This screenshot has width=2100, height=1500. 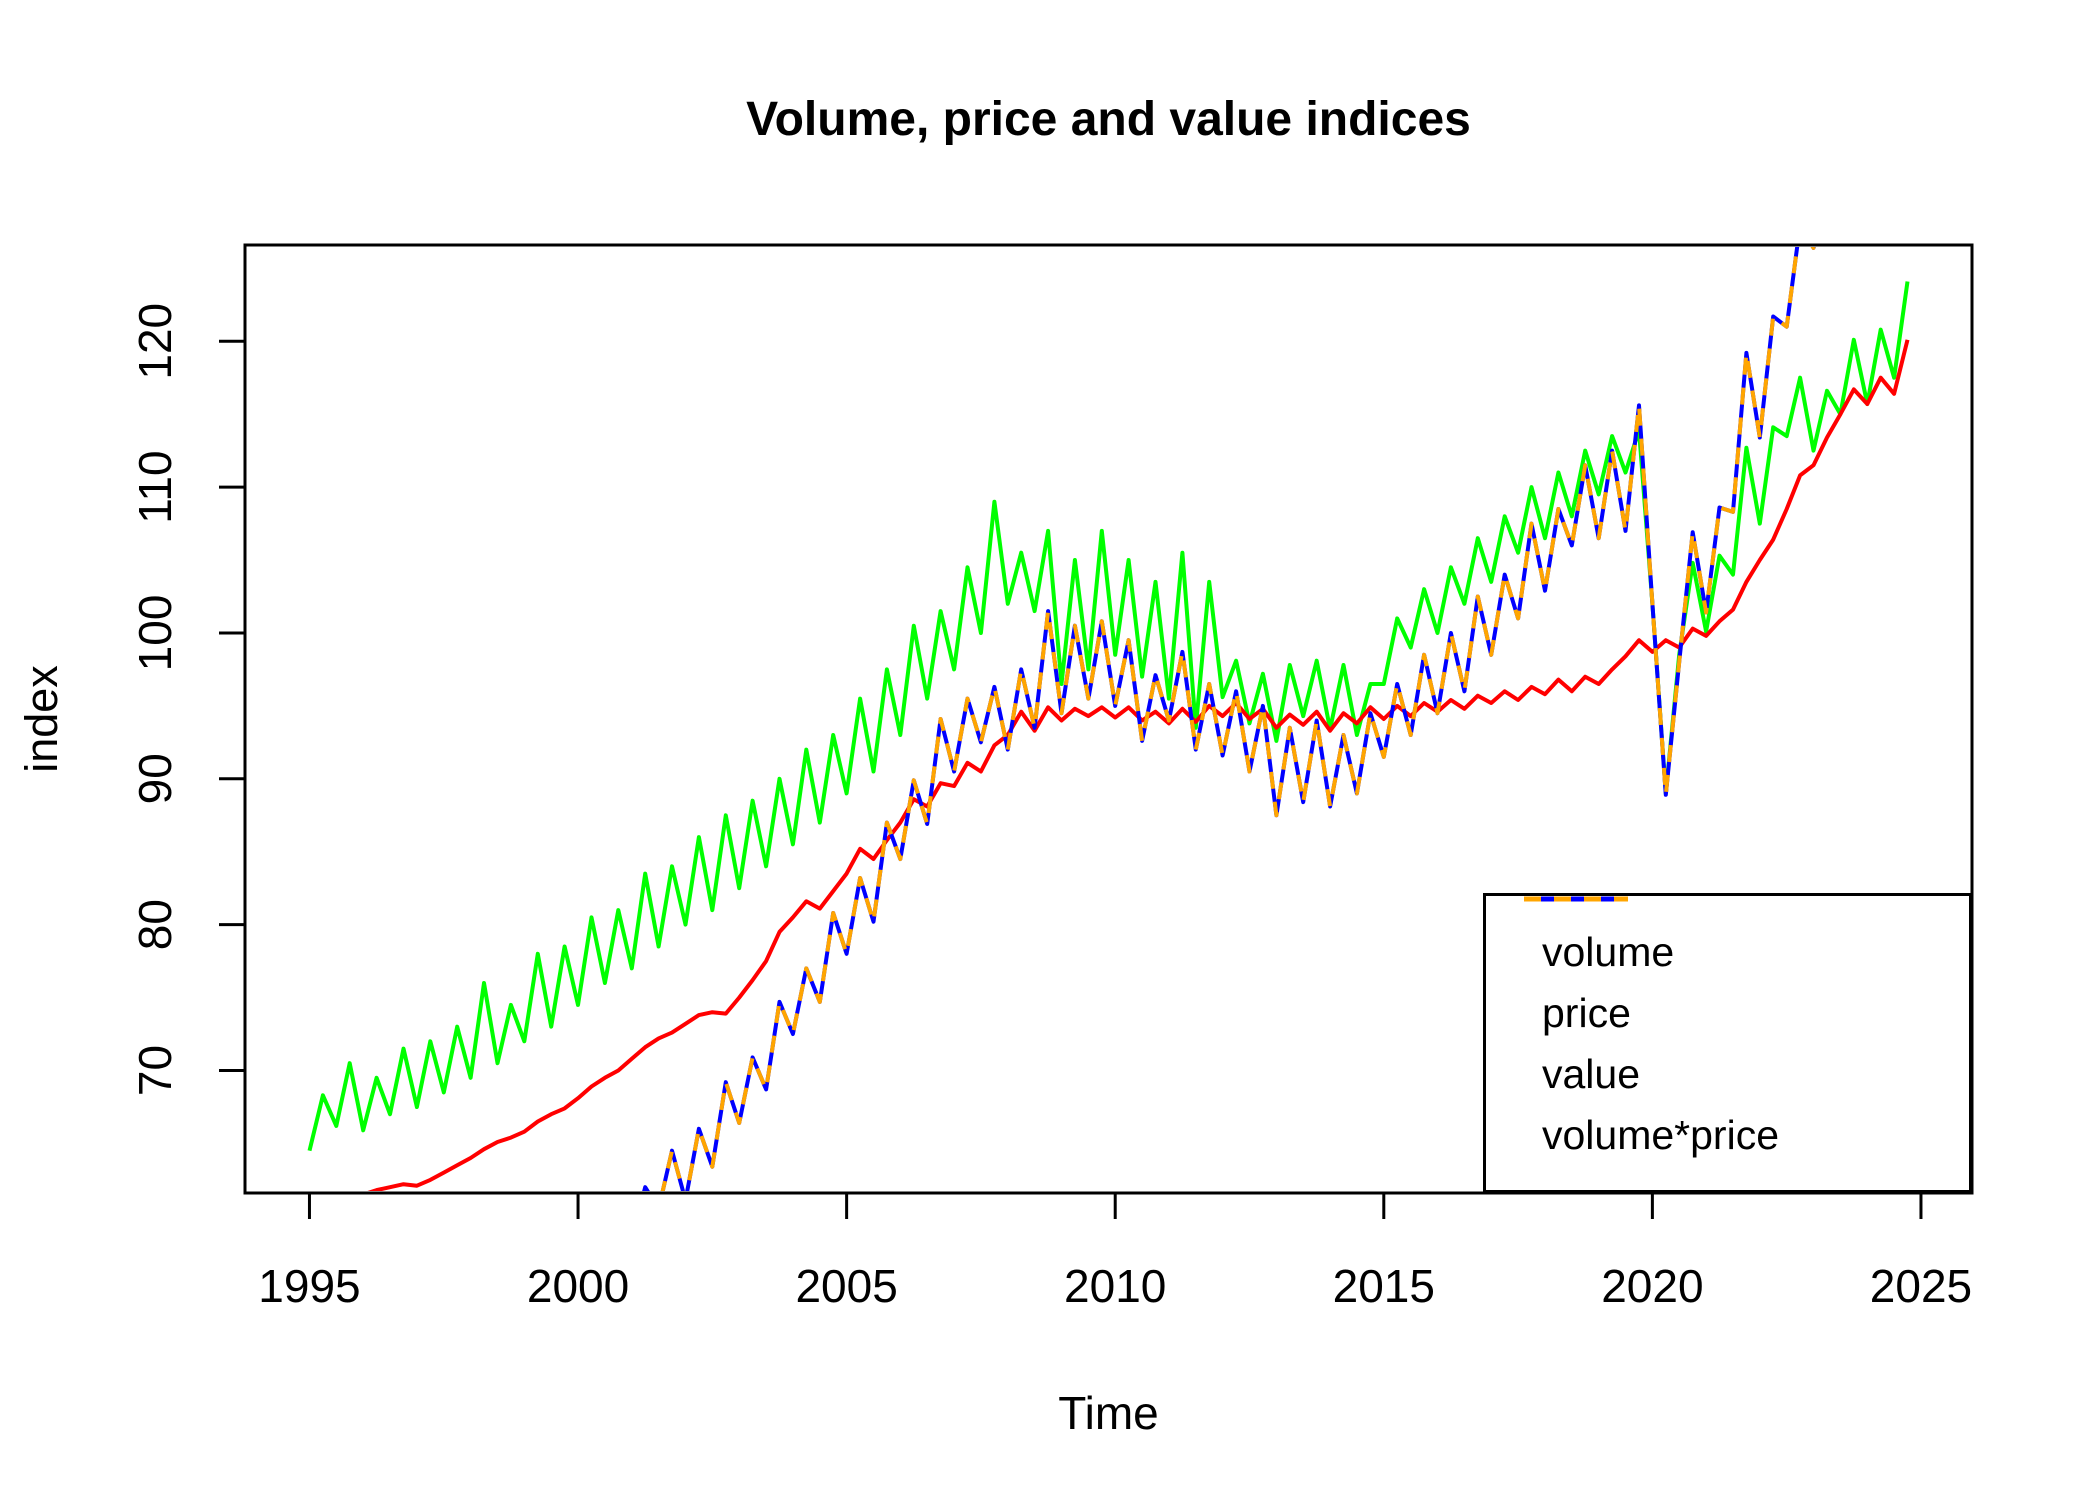 What do you see at coordinates (155, 486) in the screenshot?
I see `y-tick-label: 110` at bounding box center [155, 486].